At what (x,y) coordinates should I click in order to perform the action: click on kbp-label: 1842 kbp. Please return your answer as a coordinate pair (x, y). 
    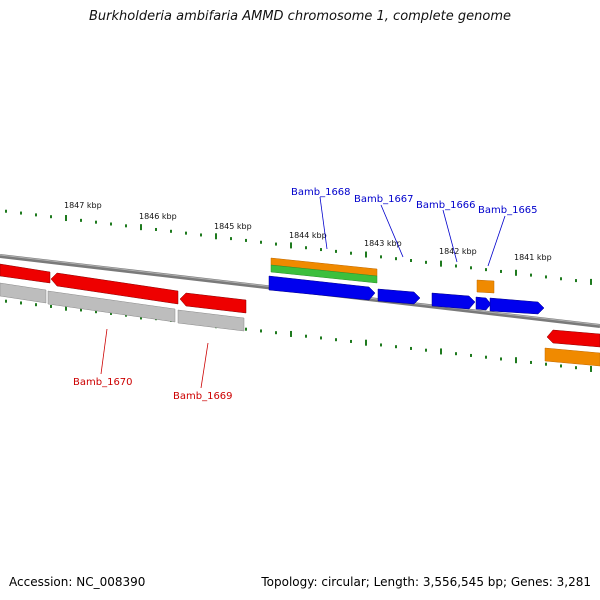
    Looking at the image, I should click on (458, 251).